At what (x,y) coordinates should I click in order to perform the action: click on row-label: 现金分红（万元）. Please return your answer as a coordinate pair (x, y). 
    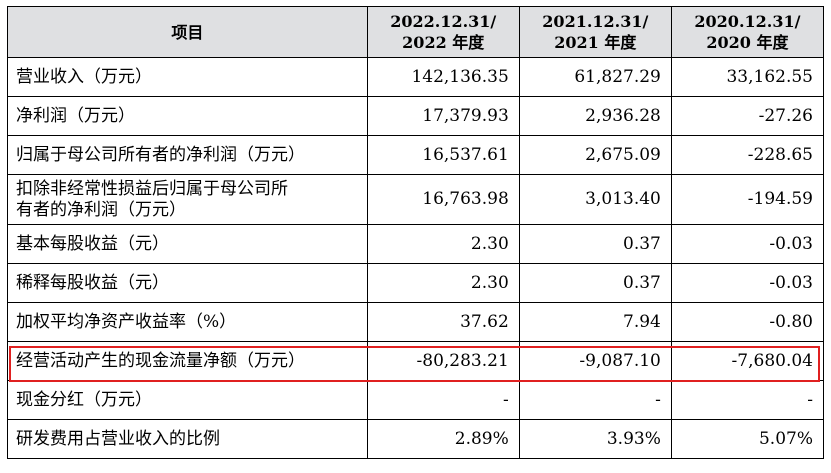
    Looking at the image, I should click on (187, 400).